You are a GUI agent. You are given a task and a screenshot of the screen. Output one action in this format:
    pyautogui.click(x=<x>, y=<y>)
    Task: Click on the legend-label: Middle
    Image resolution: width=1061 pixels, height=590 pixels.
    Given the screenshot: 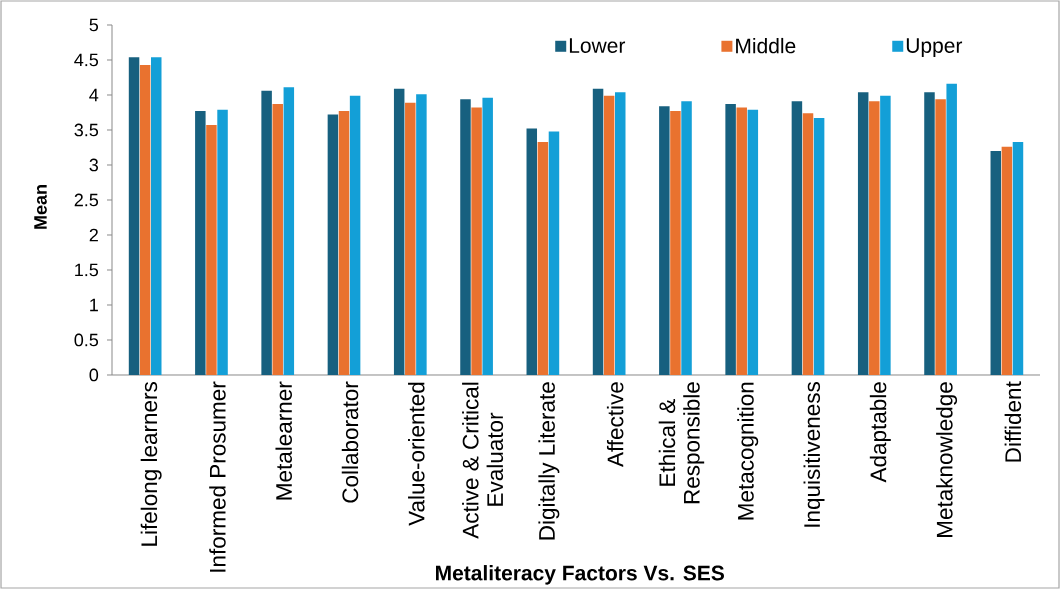 What is the action you would take?
    pyautogui.click(x=766, y=45)
    